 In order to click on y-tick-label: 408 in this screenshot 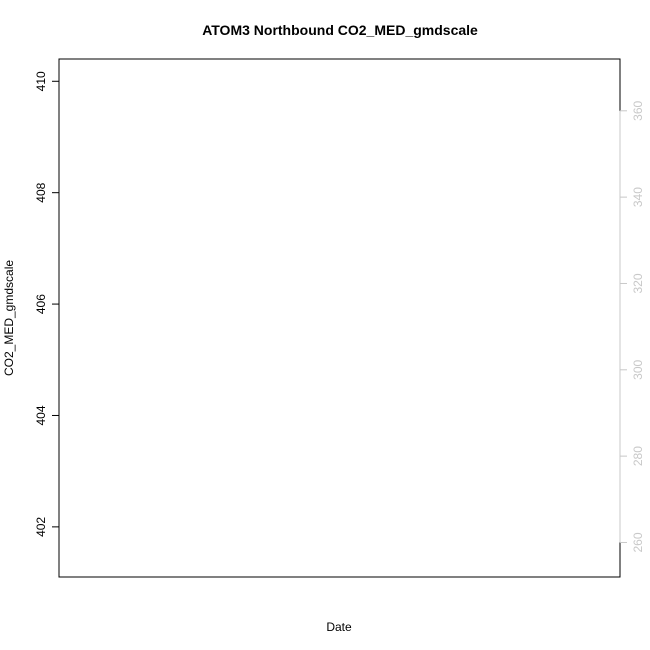, I will do `click(41, 192)`.